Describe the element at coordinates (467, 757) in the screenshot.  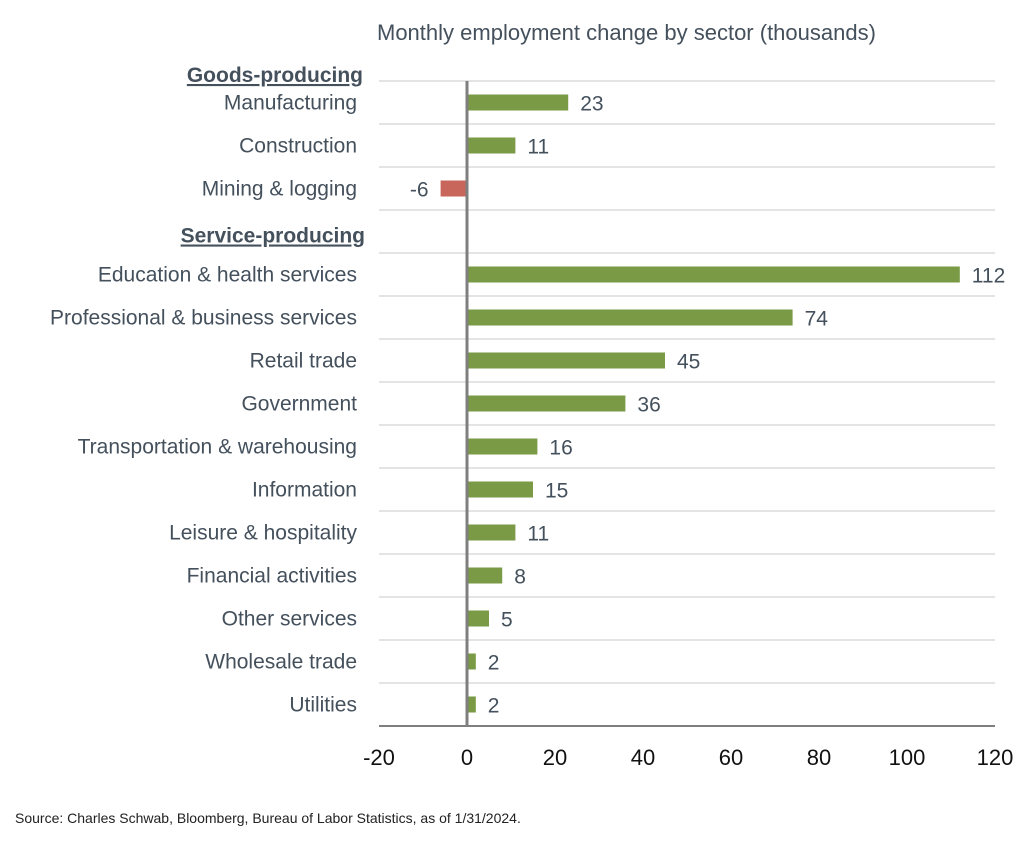
I see `x-tick-label: 0` at that location.